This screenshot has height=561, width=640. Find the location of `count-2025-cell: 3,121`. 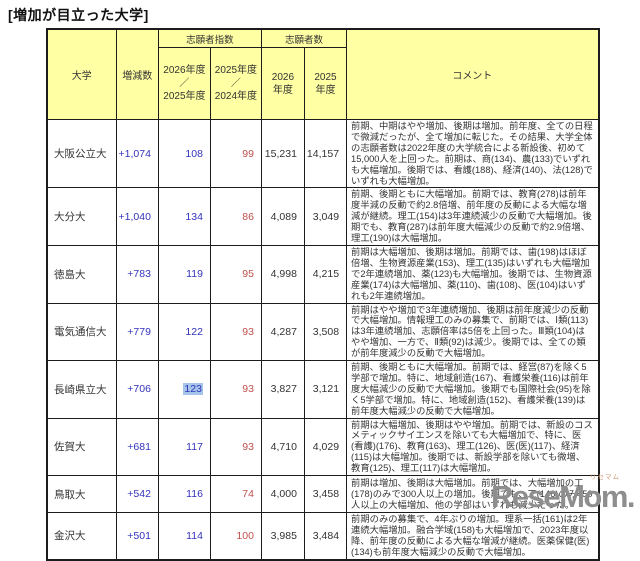

count-2025-cell: 3,121 is located at coordinates (325, 389).